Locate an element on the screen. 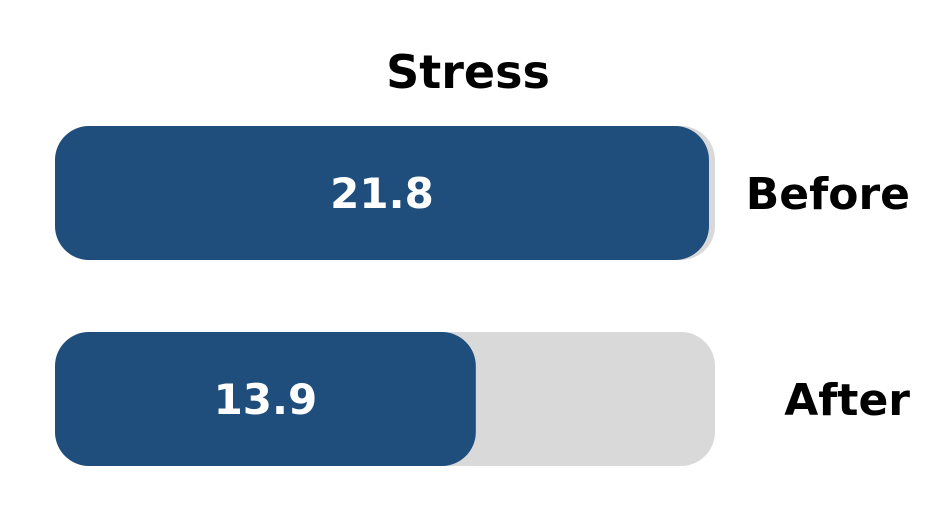 The image size is (950, 517). category-label-before: Before is located at coordinates (828, 194).